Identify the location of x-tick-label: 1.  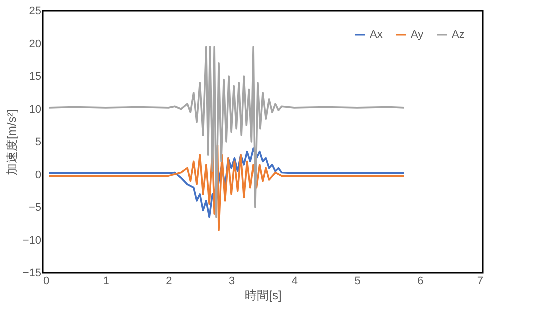
(106, 282).